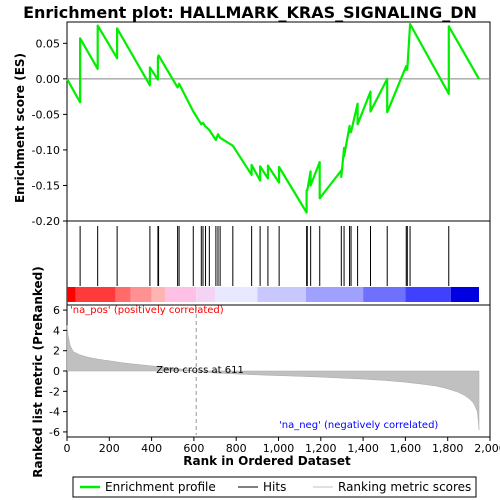  I want to click on legend-box, so click(274, 487).